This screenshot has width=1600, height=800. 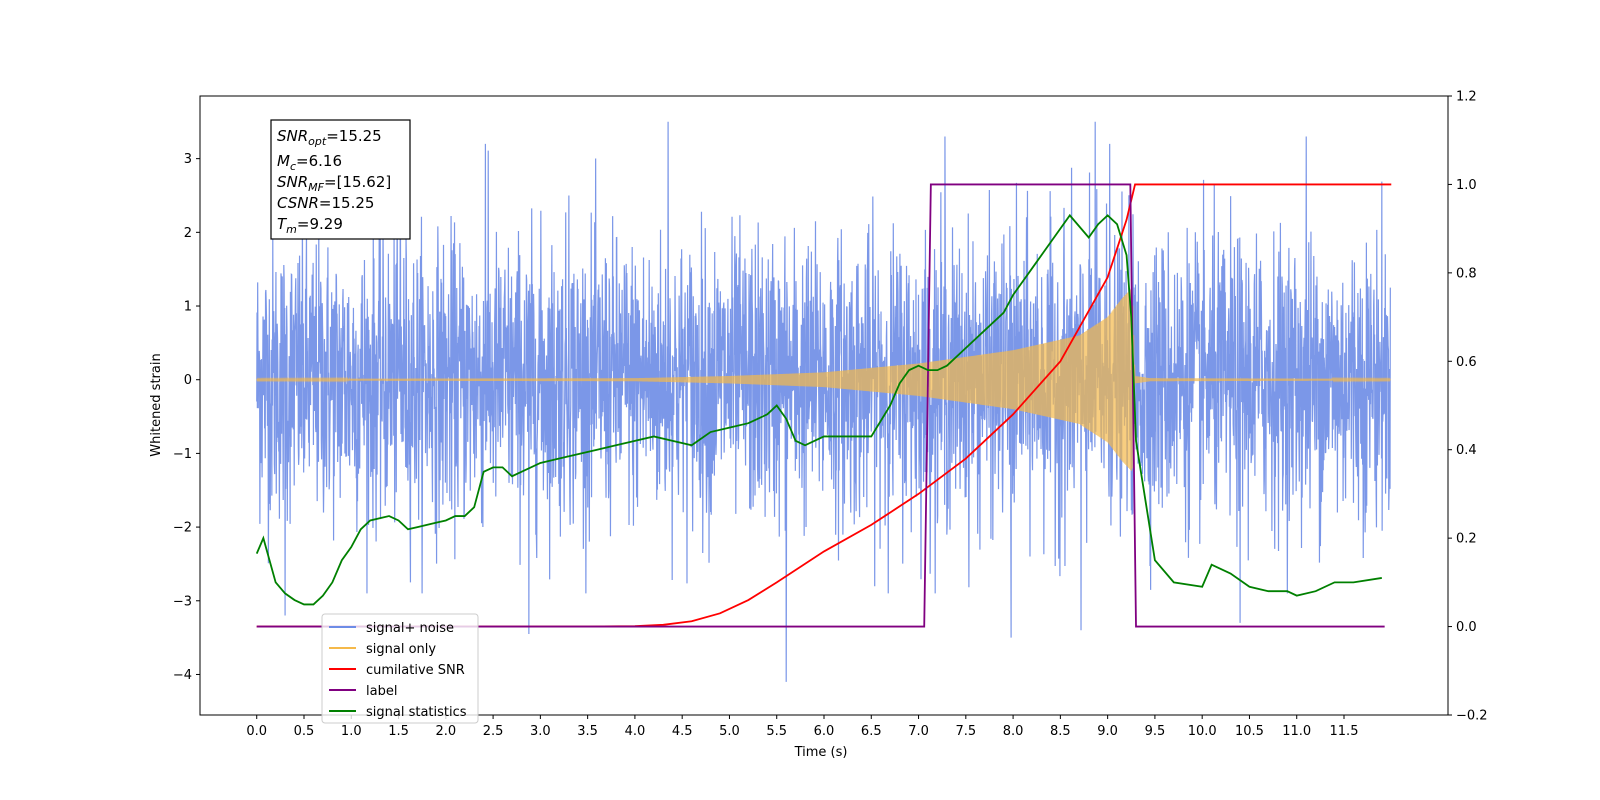 I want to click on x-tick-label: 5.5, so click(x=776, y=731).